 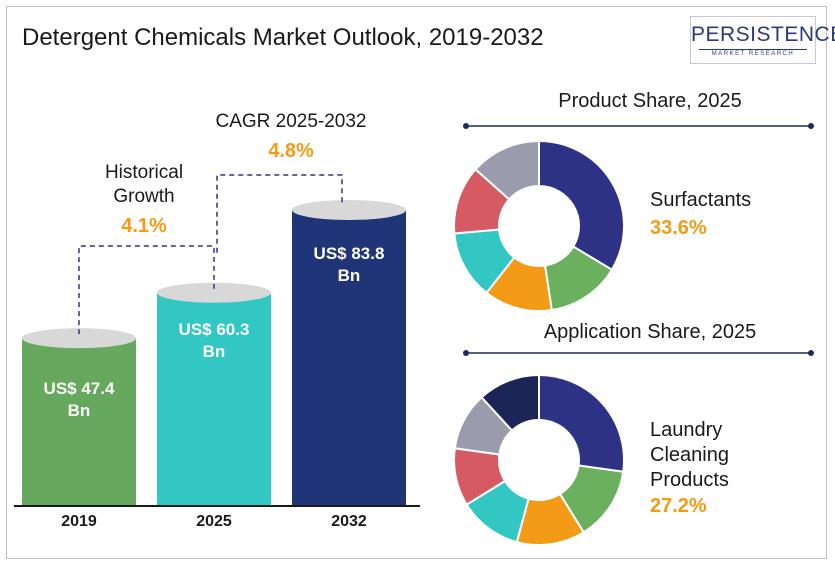 I want to click on cagr-value: 4.8%, so click(x=291, y=151).